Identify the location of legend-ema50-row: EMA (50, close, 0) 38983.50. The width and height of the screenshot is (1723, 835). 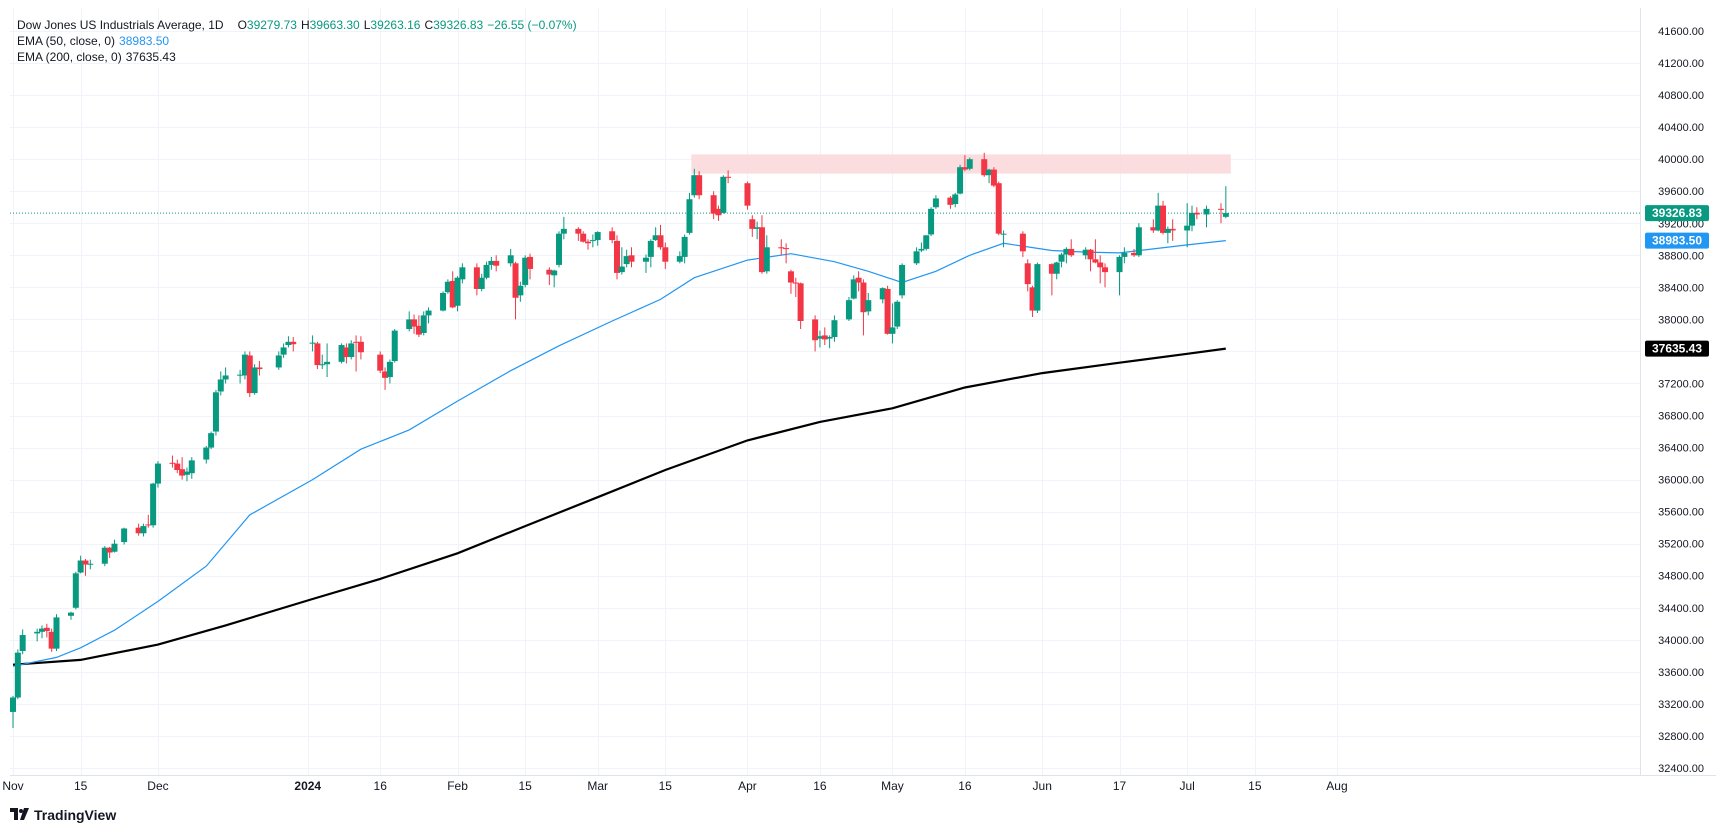
(297, 41).